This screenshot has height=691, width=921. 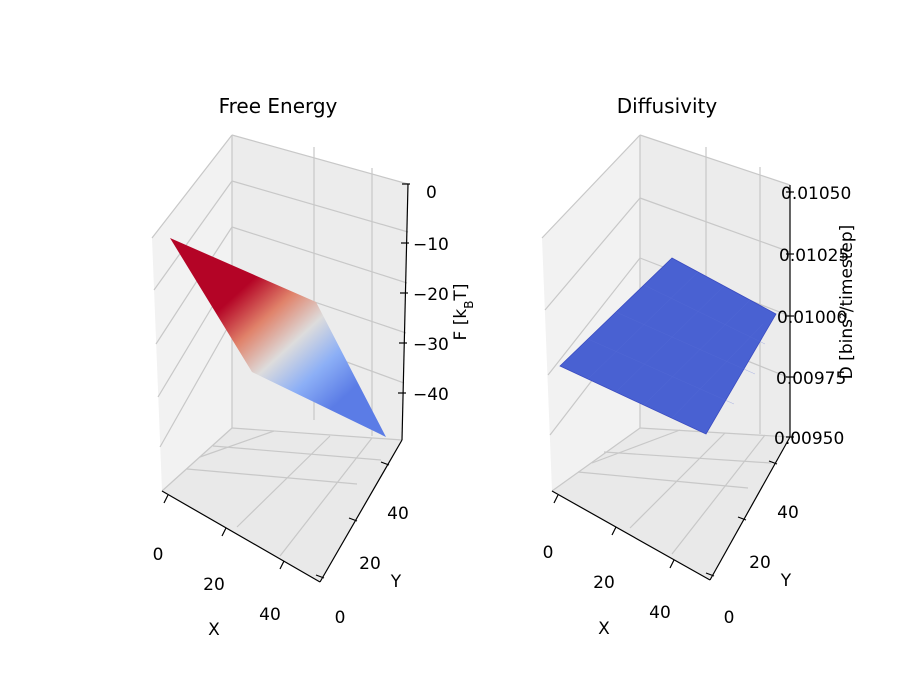 I want to click on diffusivity-z-axis-label: D [bins²/timestep], so click(x=847, y=302).